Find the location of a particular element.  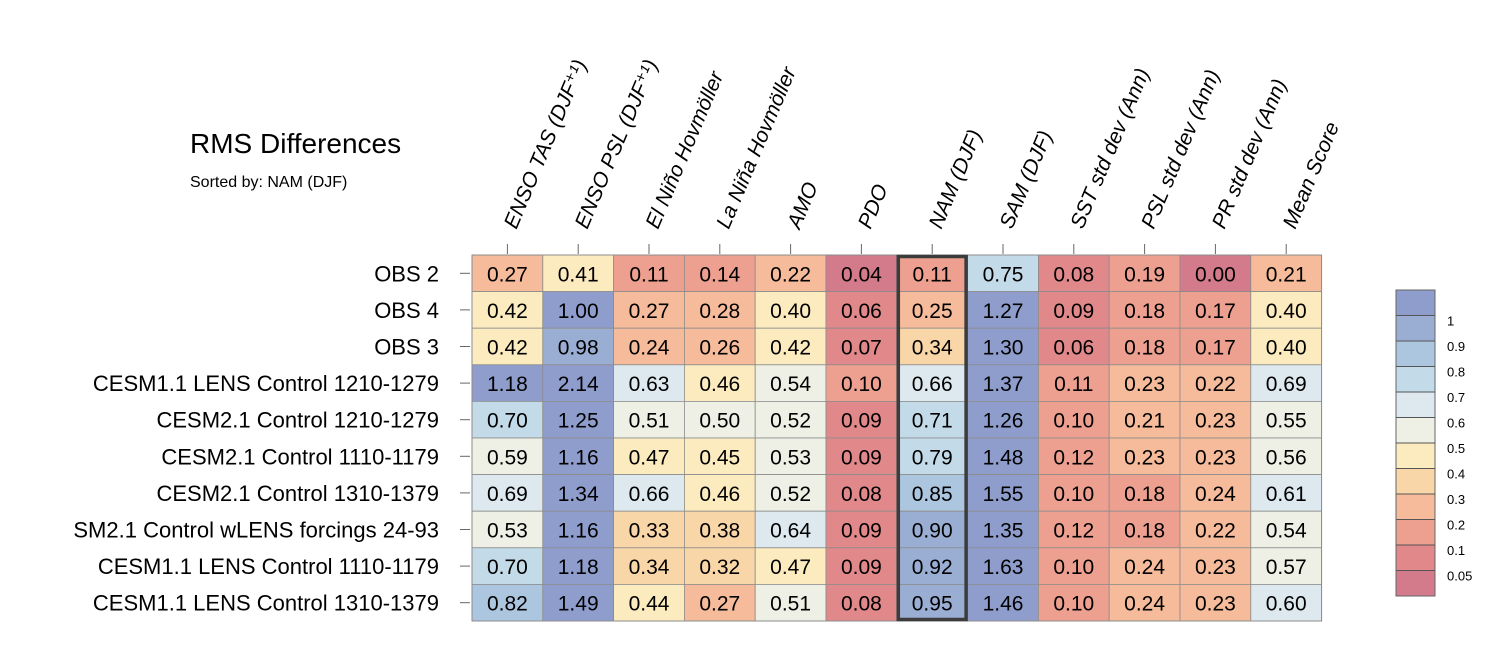

cell-value: 0.85 is located at coordinates (932, 494).